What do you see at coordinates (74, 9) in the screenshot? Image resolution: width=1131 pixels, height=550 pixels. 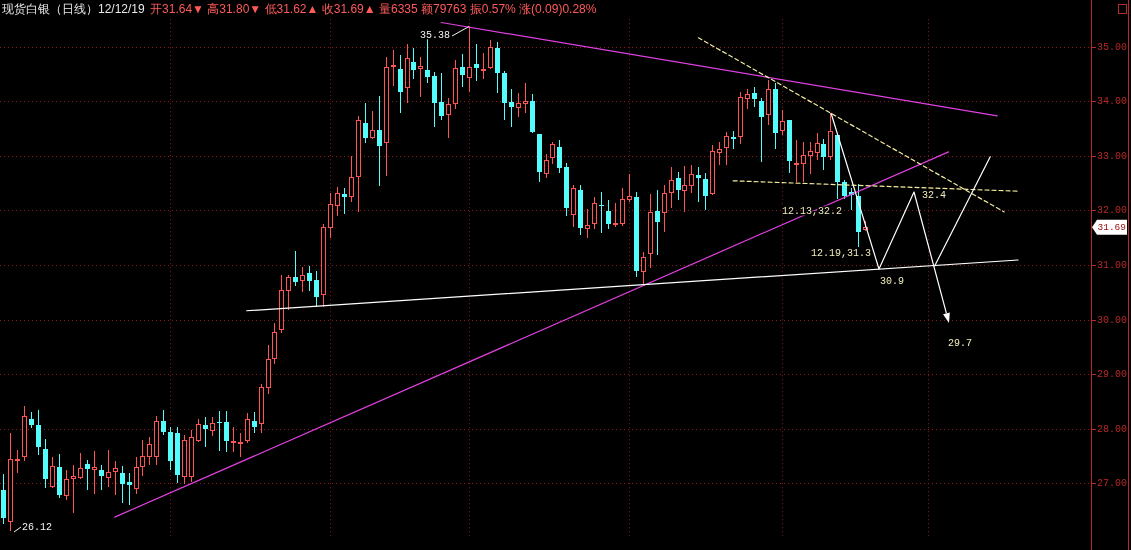 I see `chart-title: 现货白银（日线）12/12/19` at bounding box center [74, 9].